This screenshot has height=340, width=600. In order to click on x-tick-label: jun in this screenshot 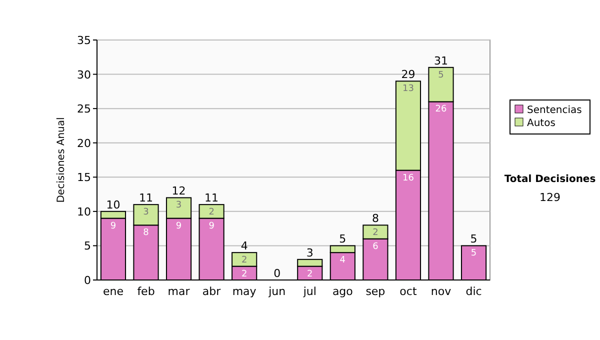, I will do `click(277, 291)`.